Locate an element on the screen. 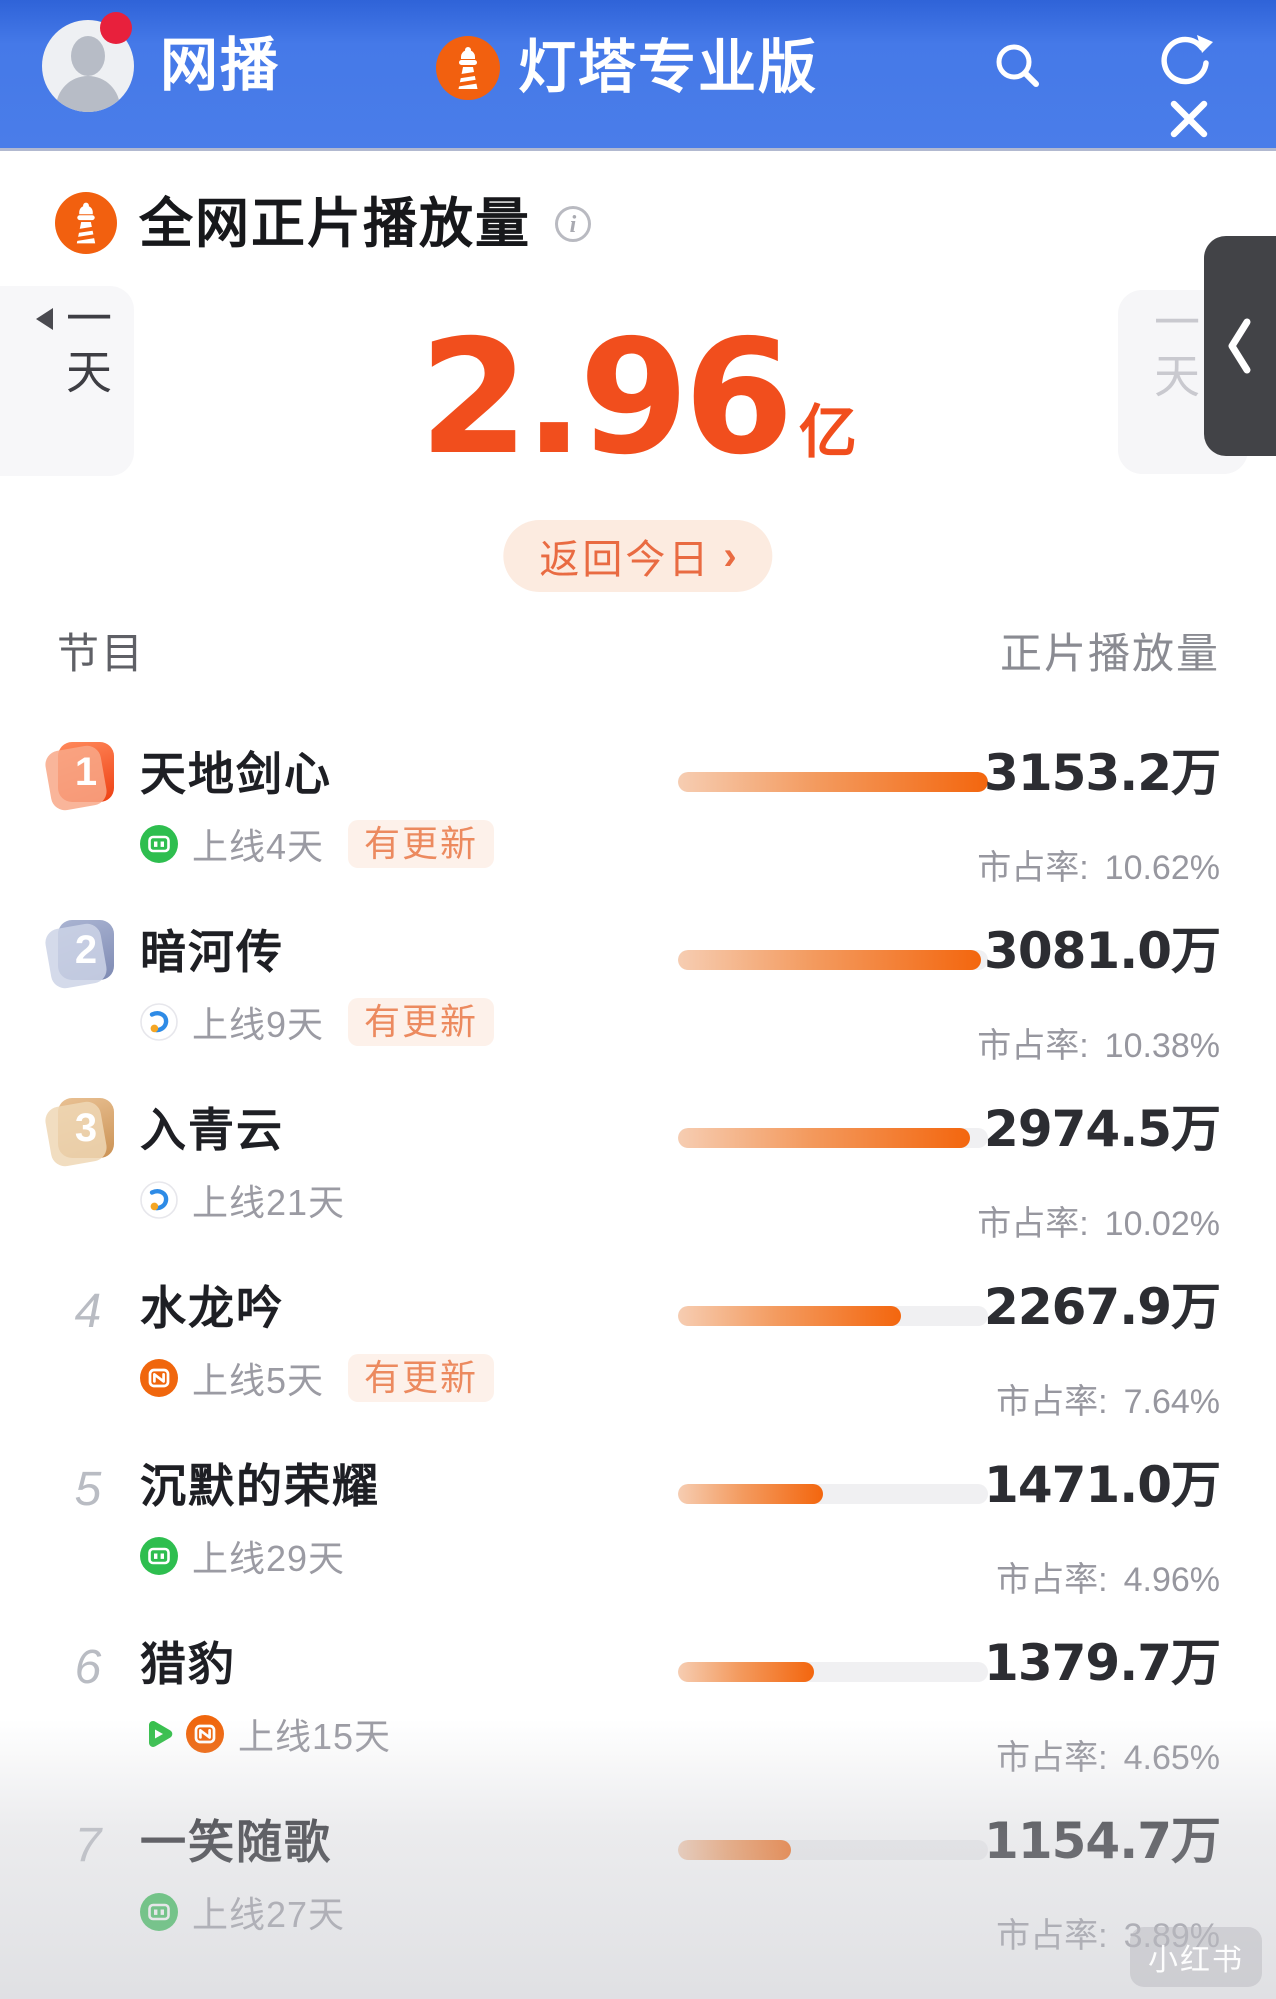 Image resolution: width=1276 pixels, height=1999 pixels. share-value: 10.38% is located at coordinates (1162, 1046).